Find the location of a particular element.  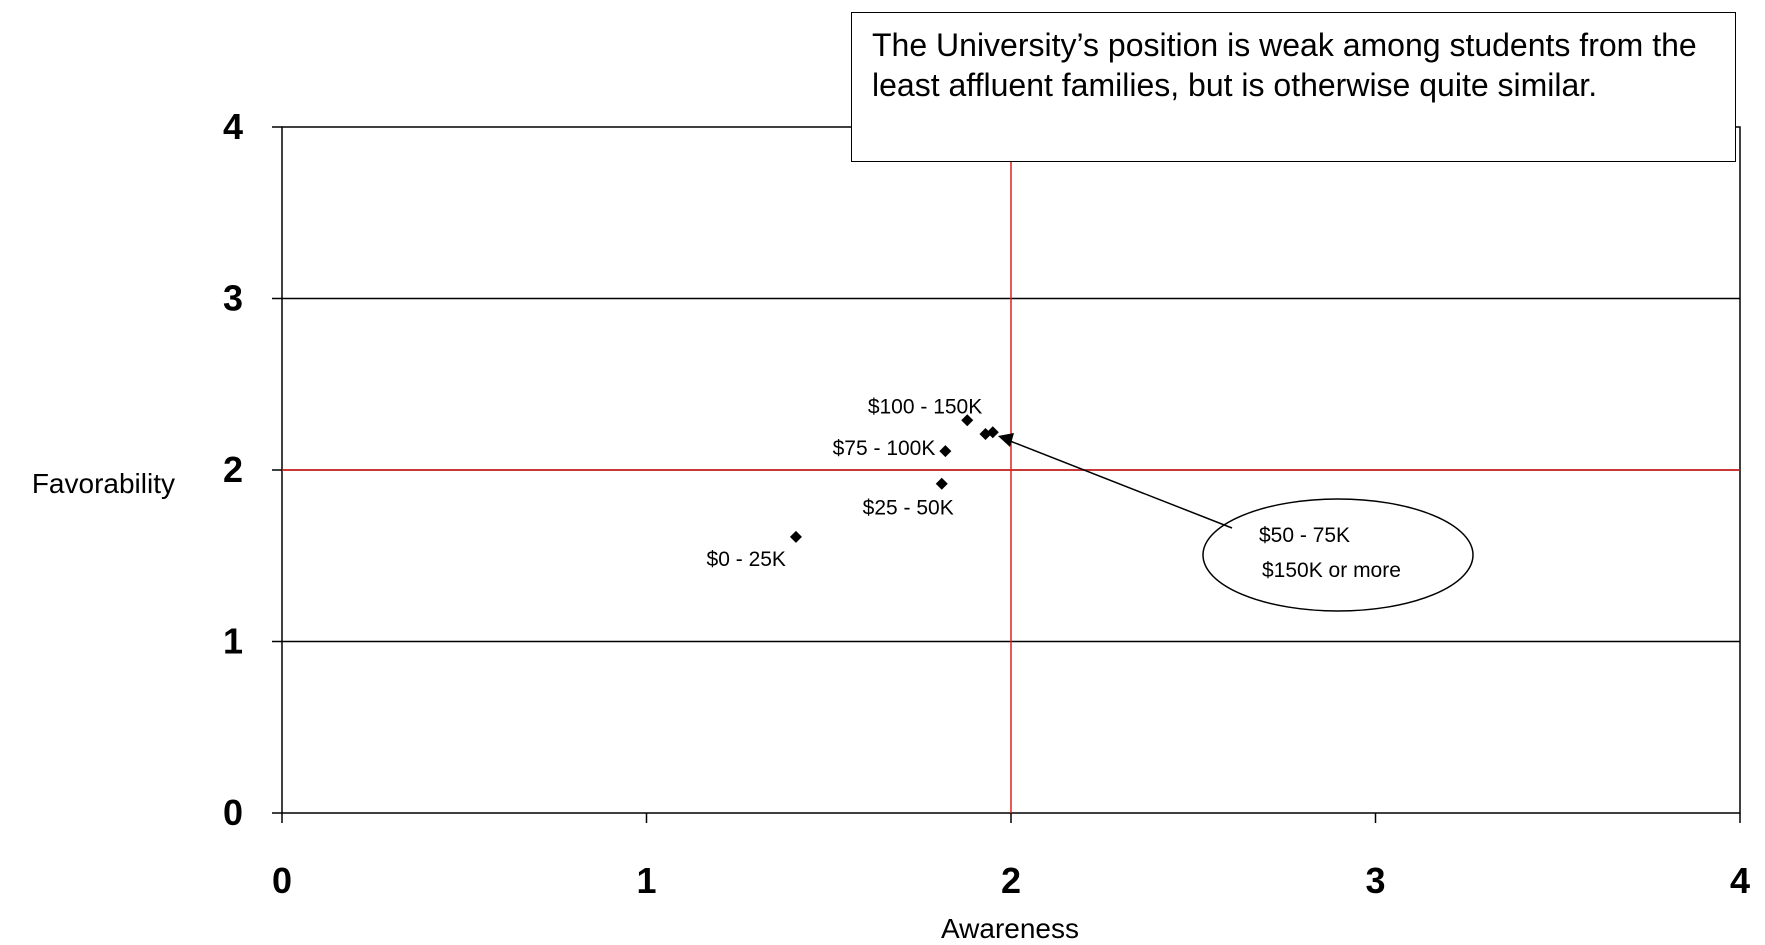

x-tick-label-2: 2 is located at coordinates (1011, 880).